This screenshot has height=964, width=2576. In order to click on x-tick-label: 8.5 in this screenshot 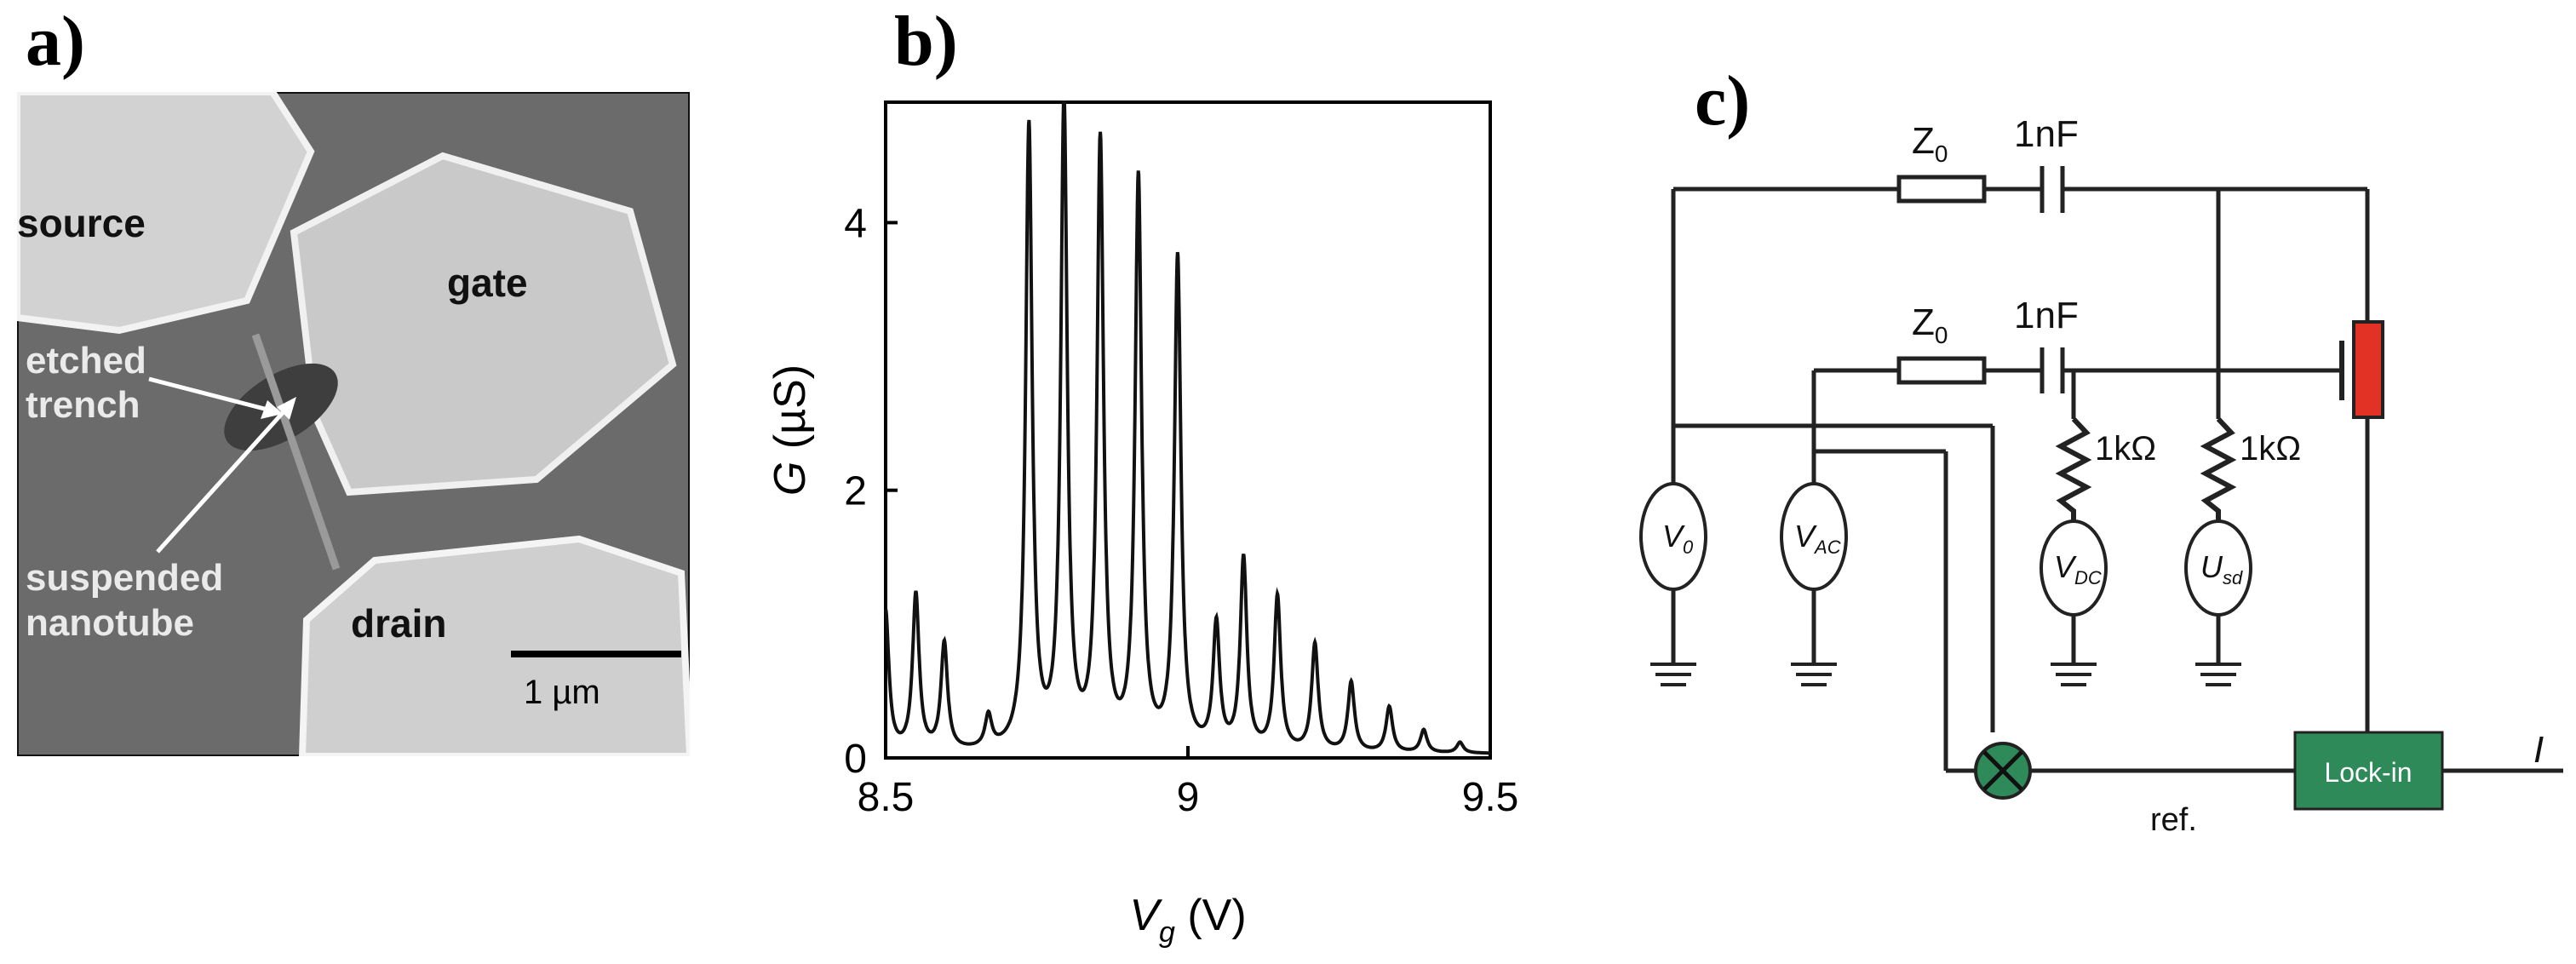, I will do `click(886, 797)`.